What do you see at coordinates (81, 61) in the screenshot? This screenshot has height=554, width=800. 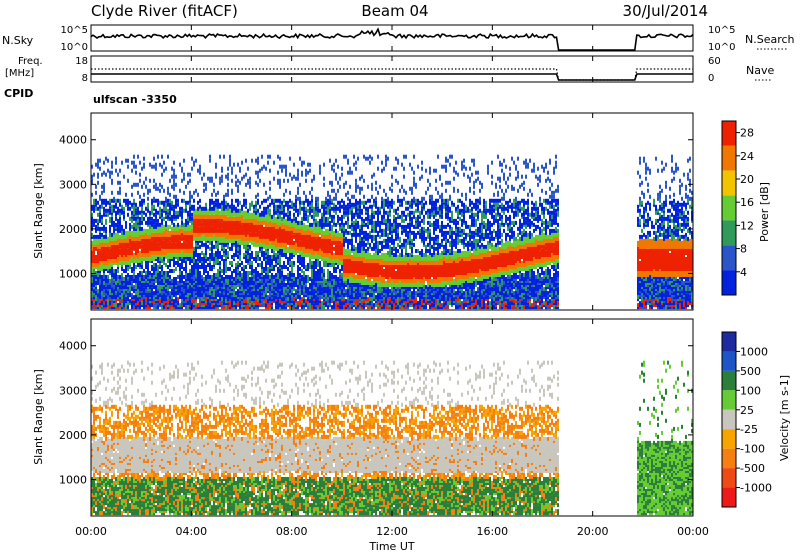 I see `freq-tick-top: 18` at bounding box center [81, 61].